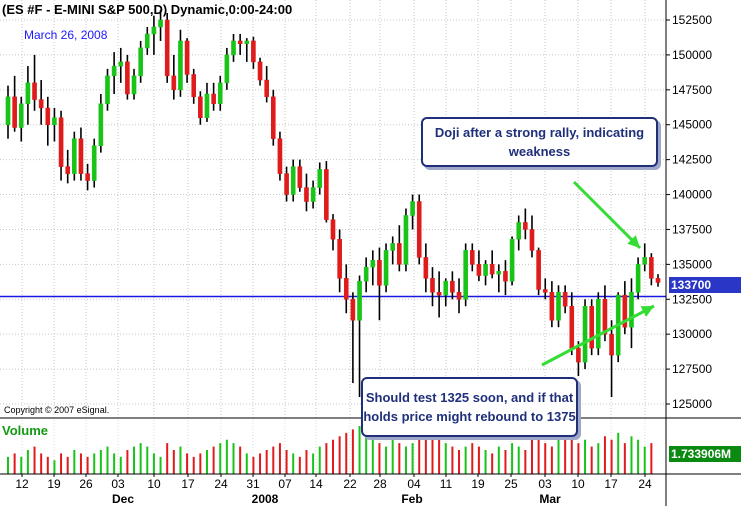  What do you see at coordinates (316, 484) in the screenshot?
I see `x-tick-label: 14` at bounding box center [316, 484].